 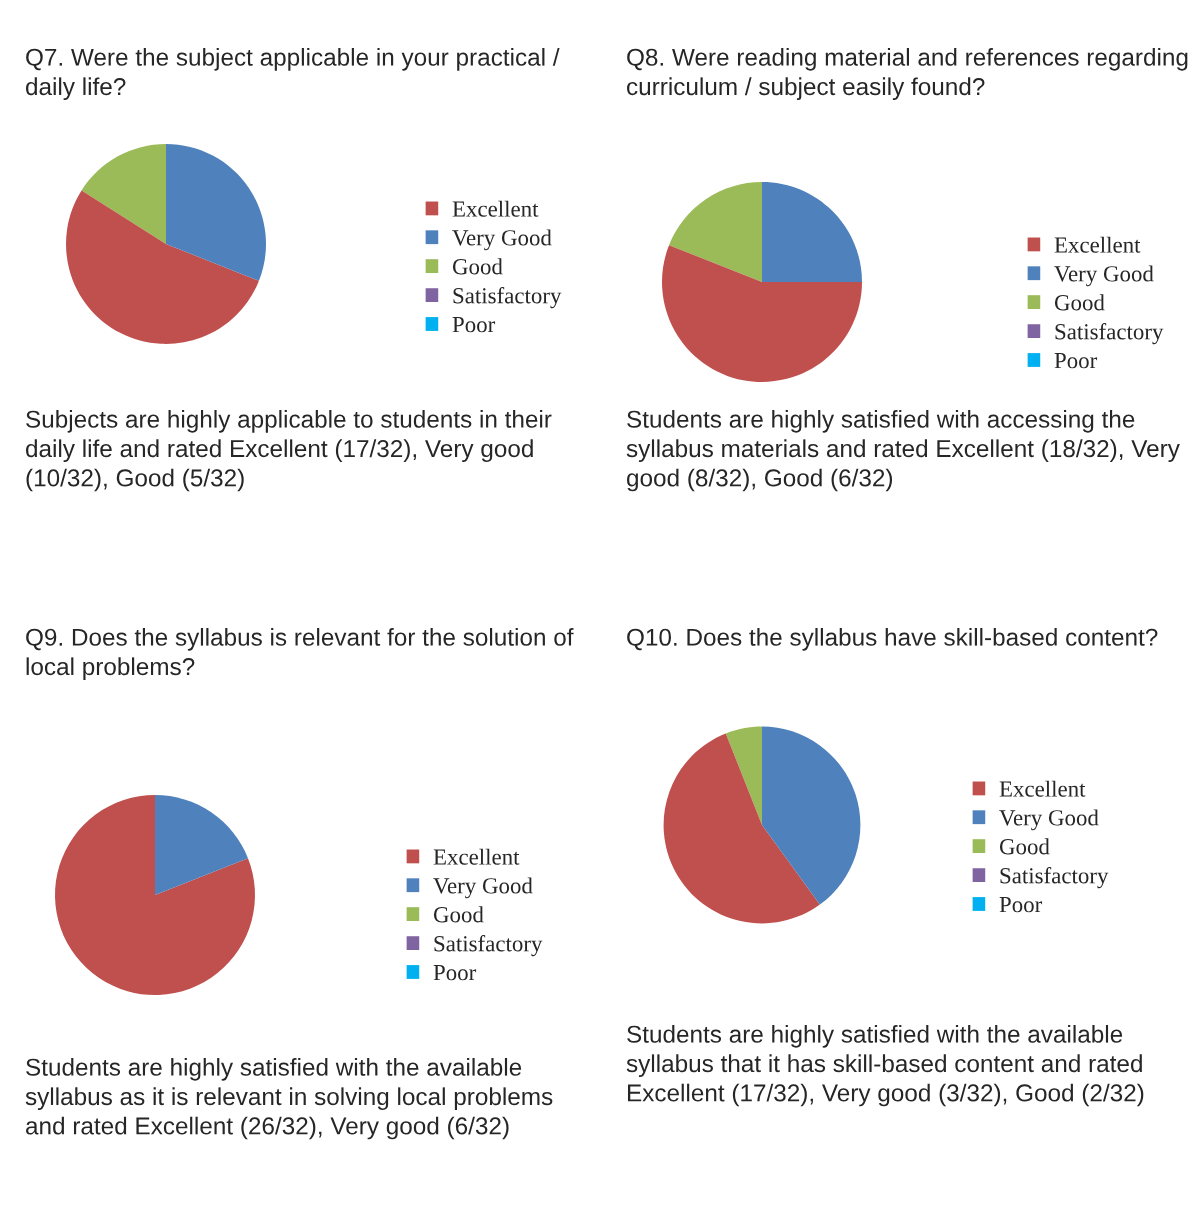 What do you see at coordinates (289, 451) in the screenshot?
I see `text: Subjects are highly applicable to students in their daily life and rated Excellent (17/32), Very good (10/32), Good (5/32)` at bounding box center [289, 451].